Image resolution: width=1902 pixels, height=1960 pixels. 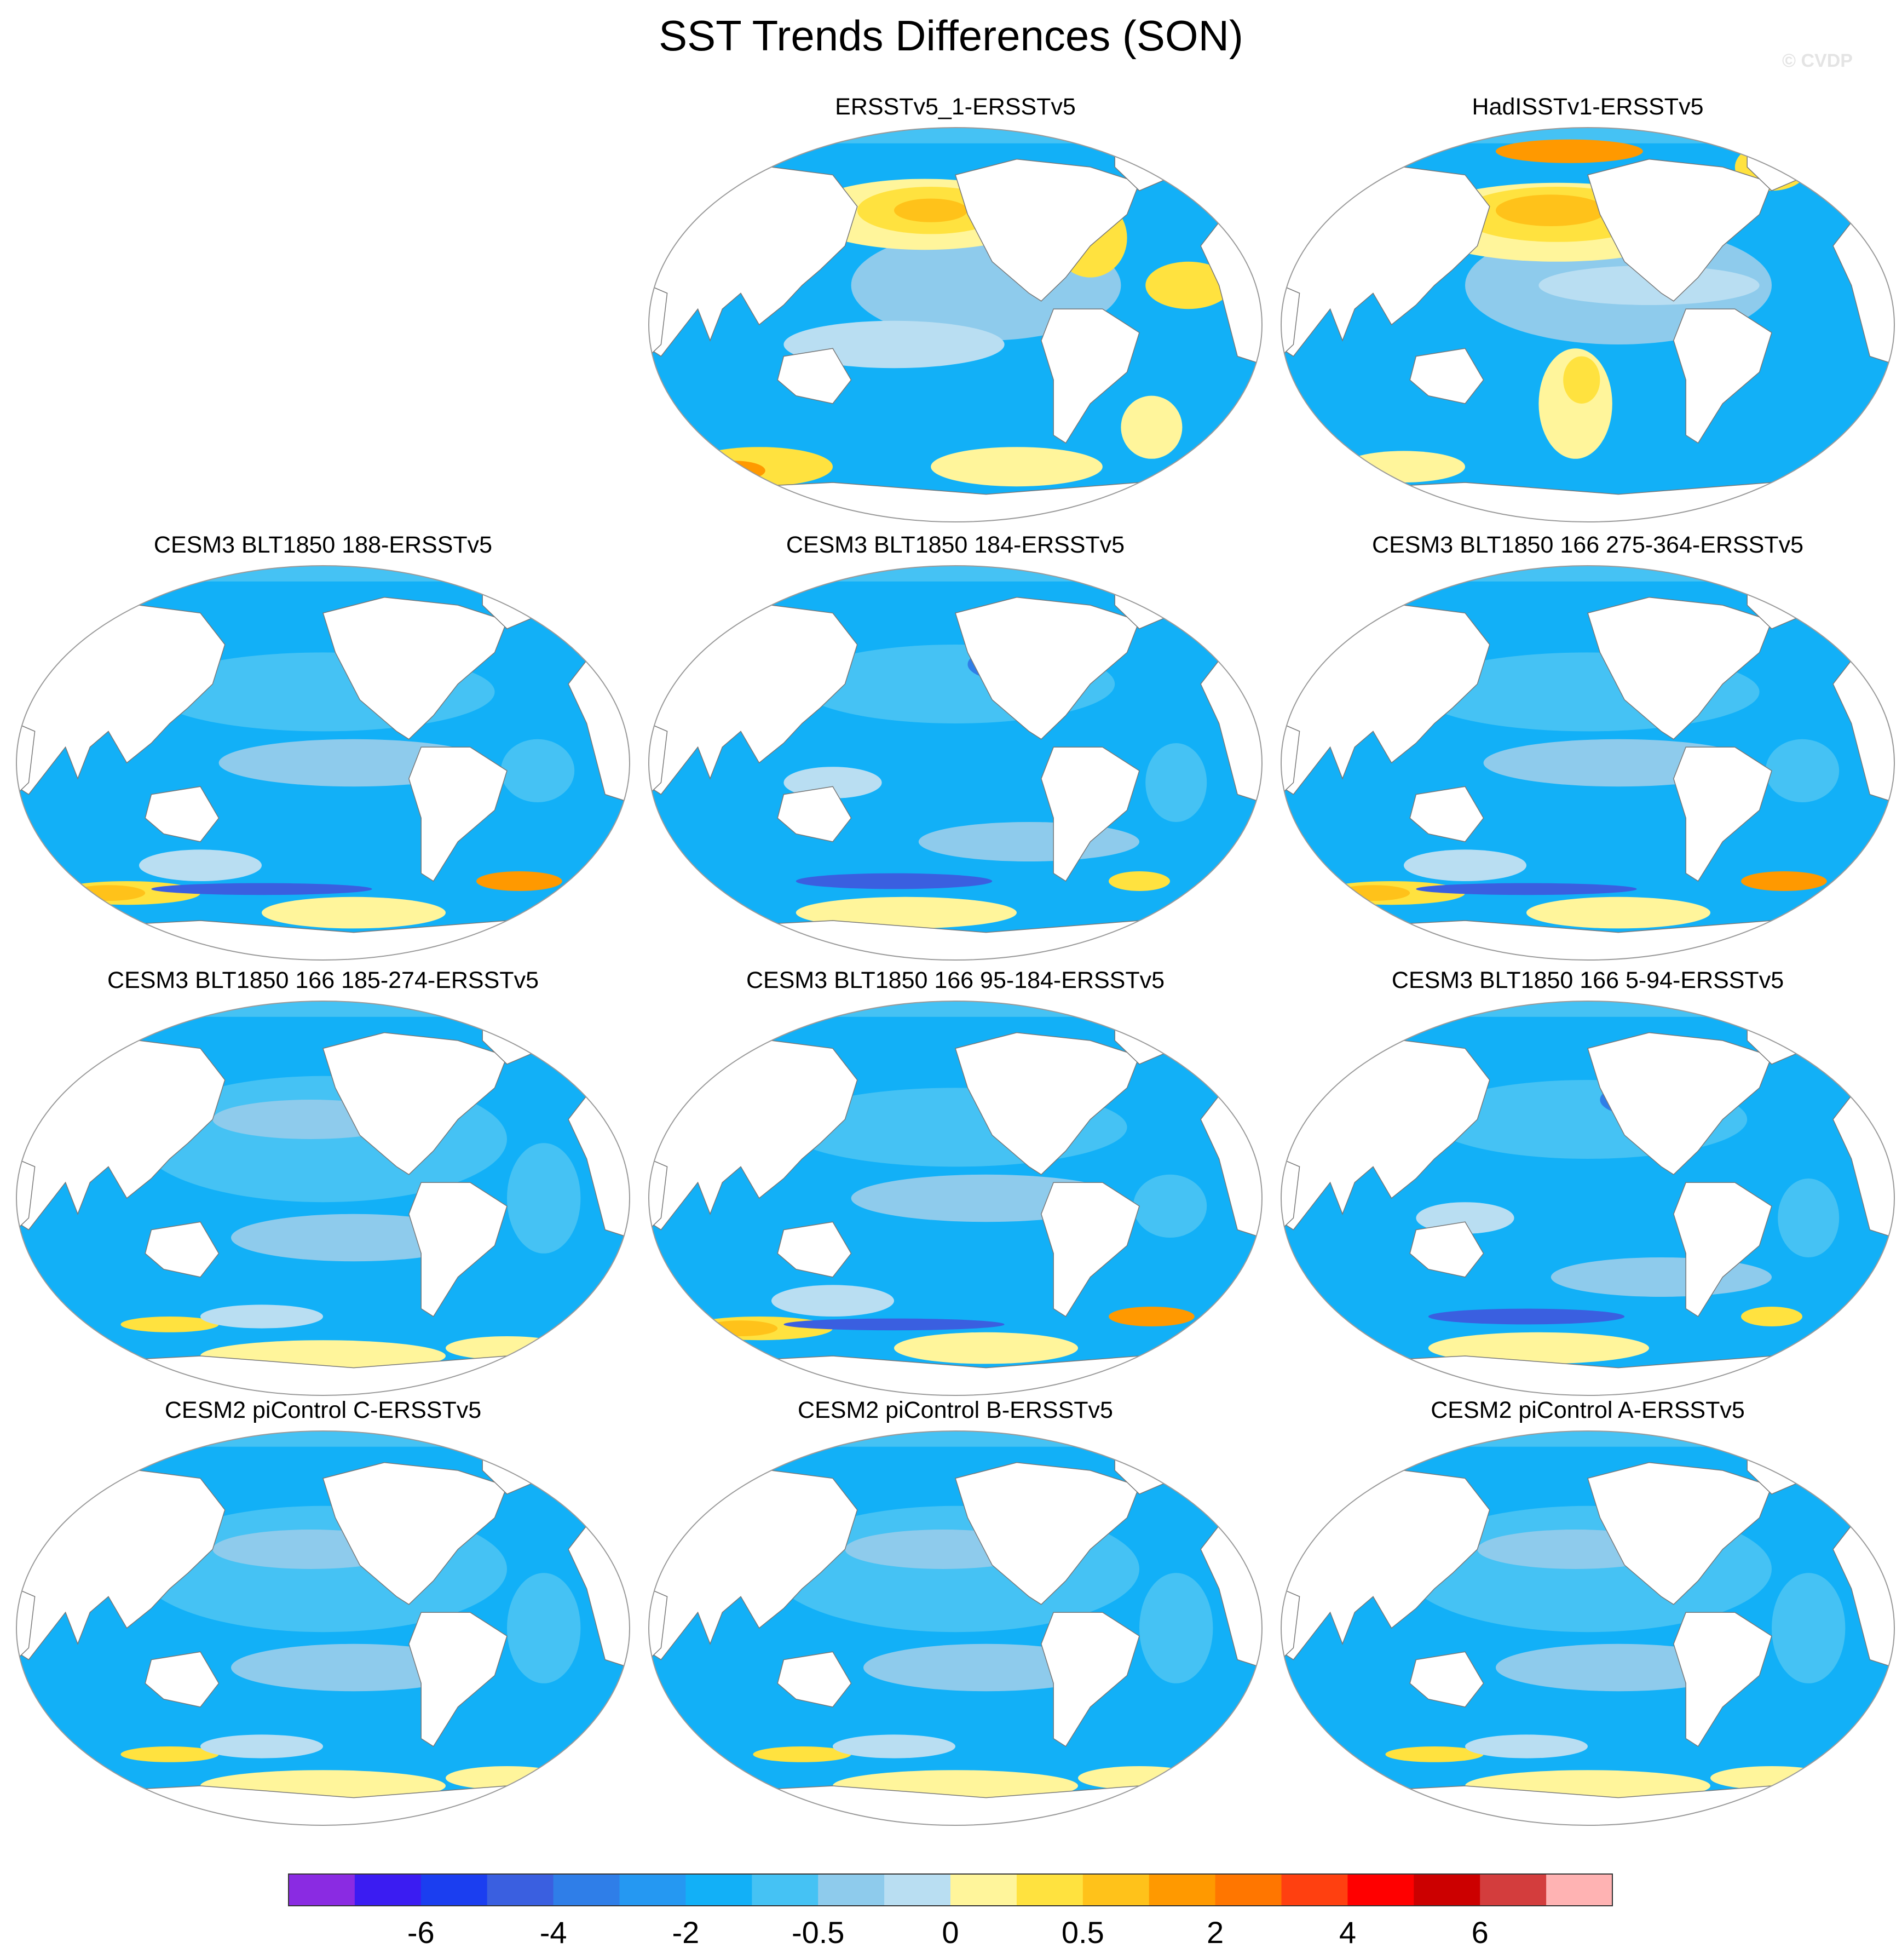 What do you see at coordinates (955, 747) in the screenshot?
I see `map-panel: CESM3 BLT1850 184-ERSSTv5` at bounding box center [955, 747].